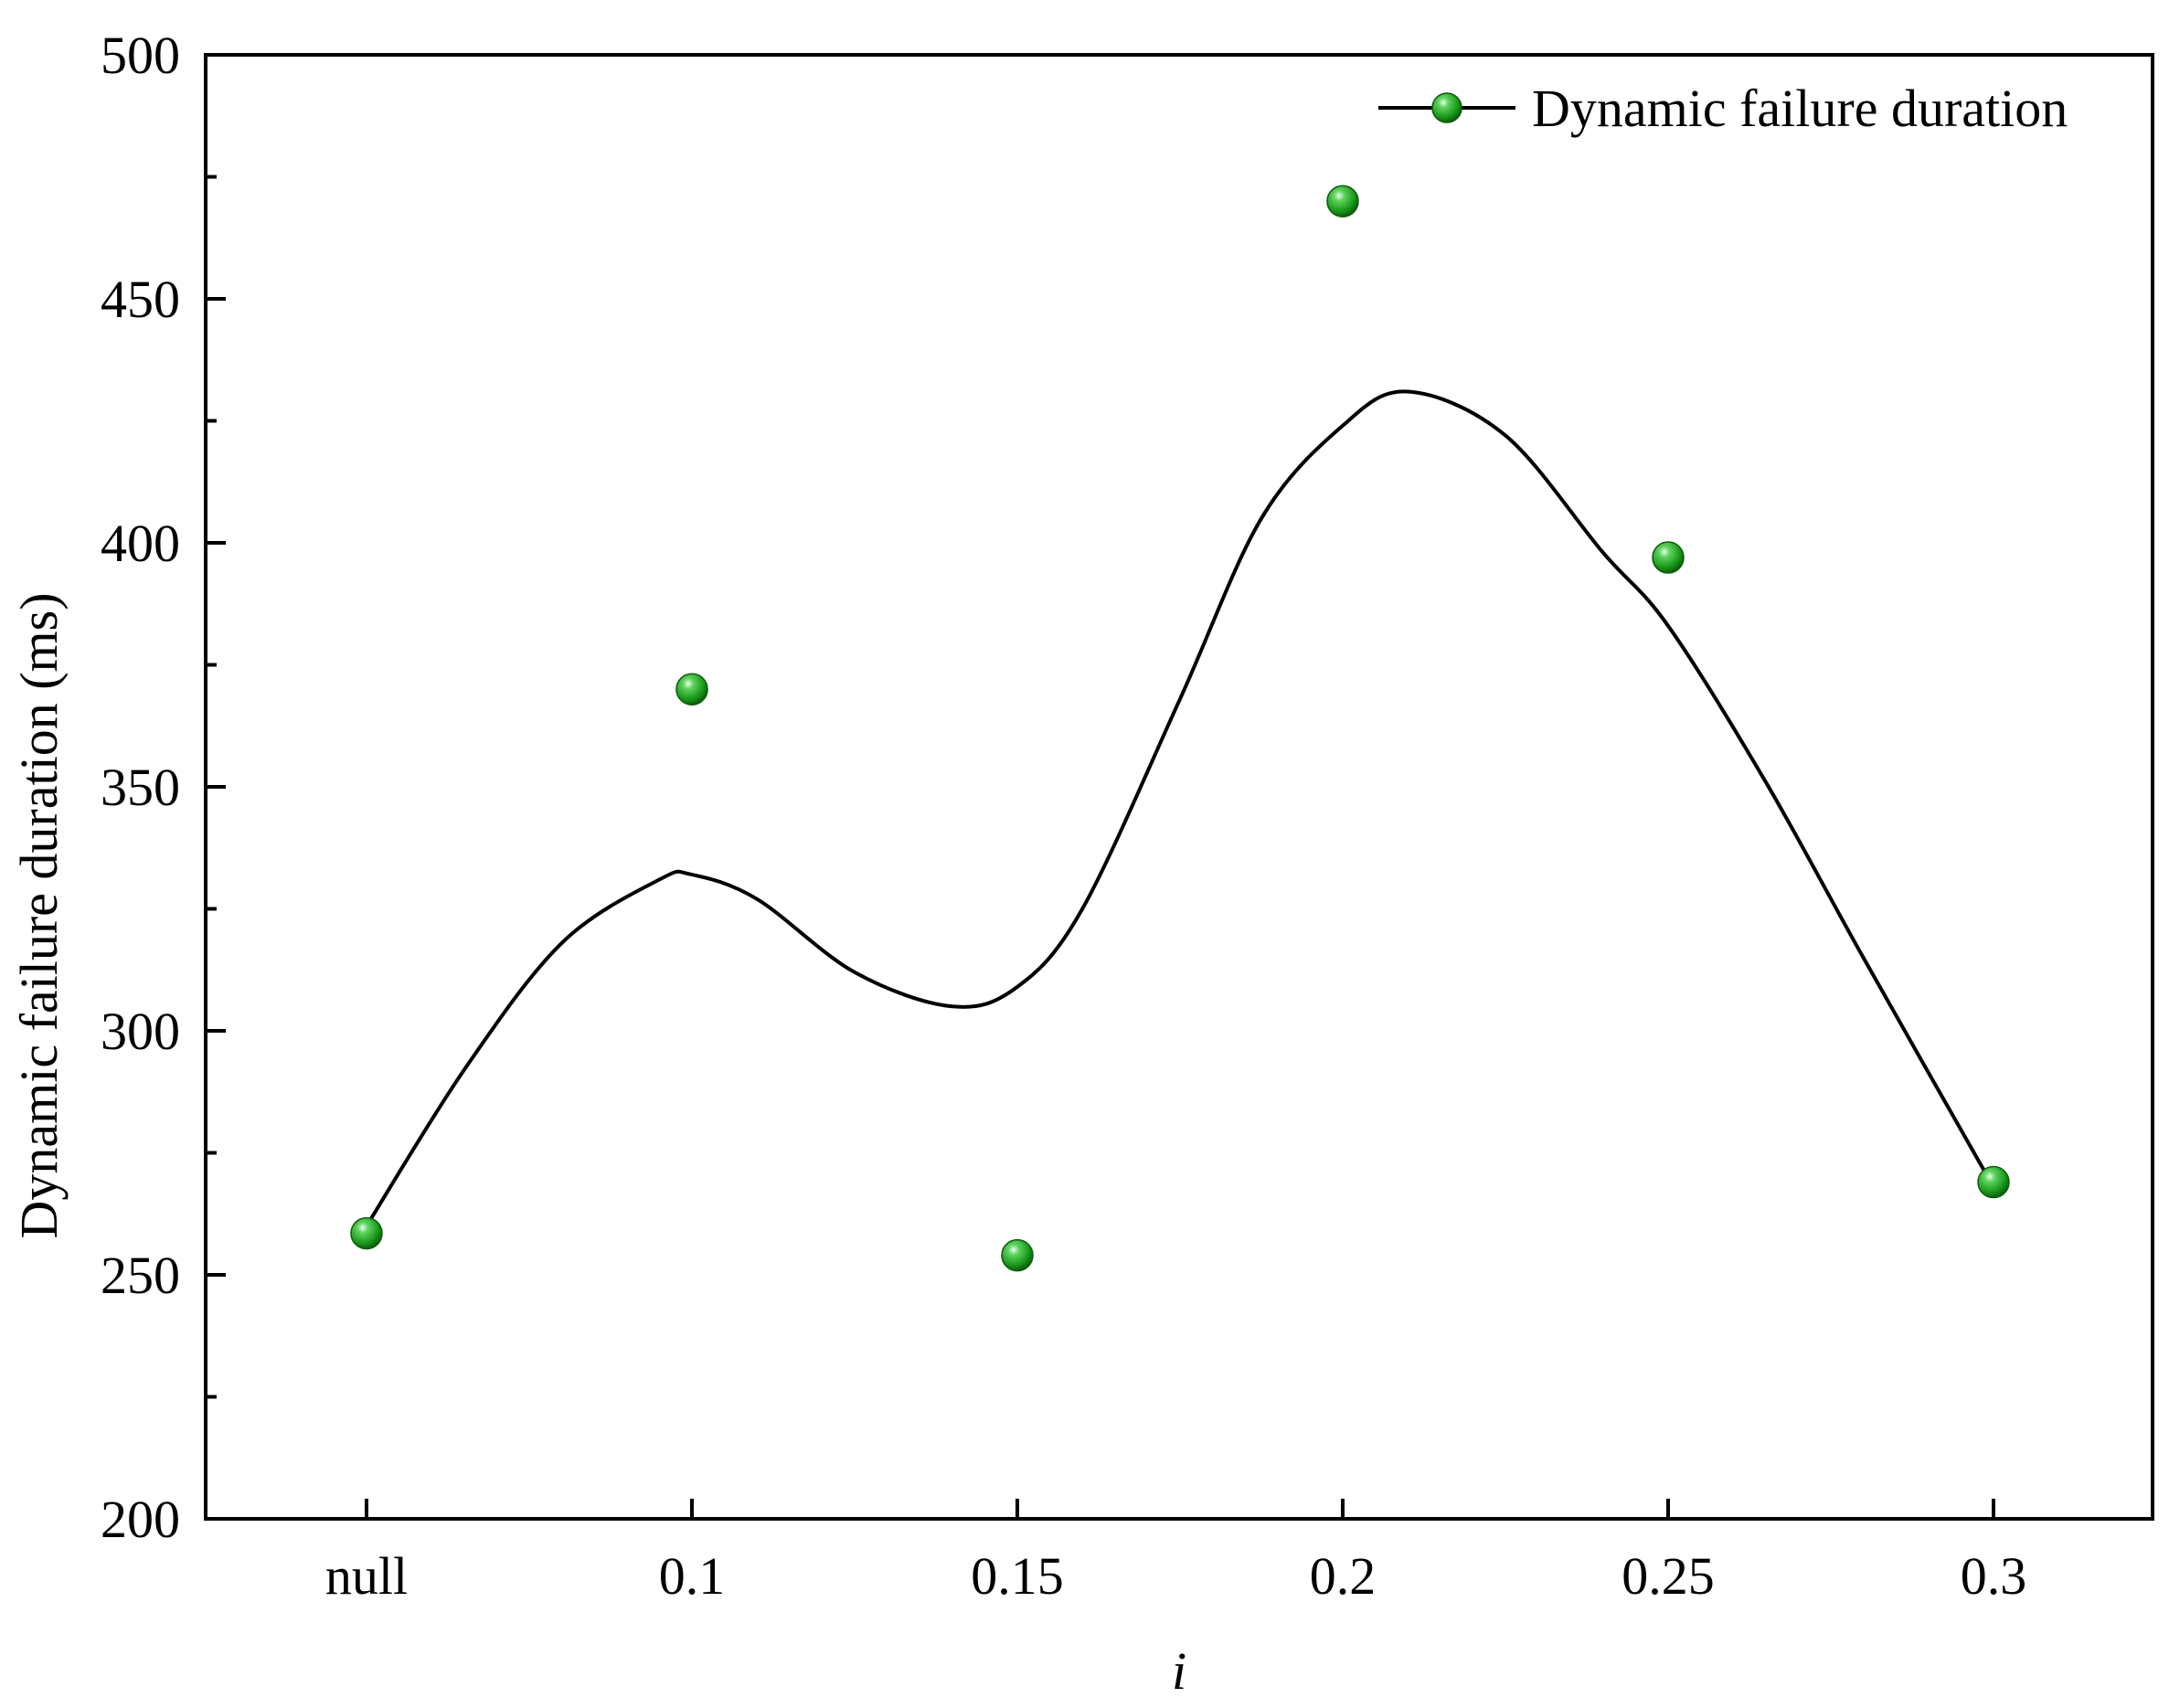 Image resolution: width=2169 pixels, height=1708 pixels. I want to click on y-tick-label: 500, so click(140, 55).